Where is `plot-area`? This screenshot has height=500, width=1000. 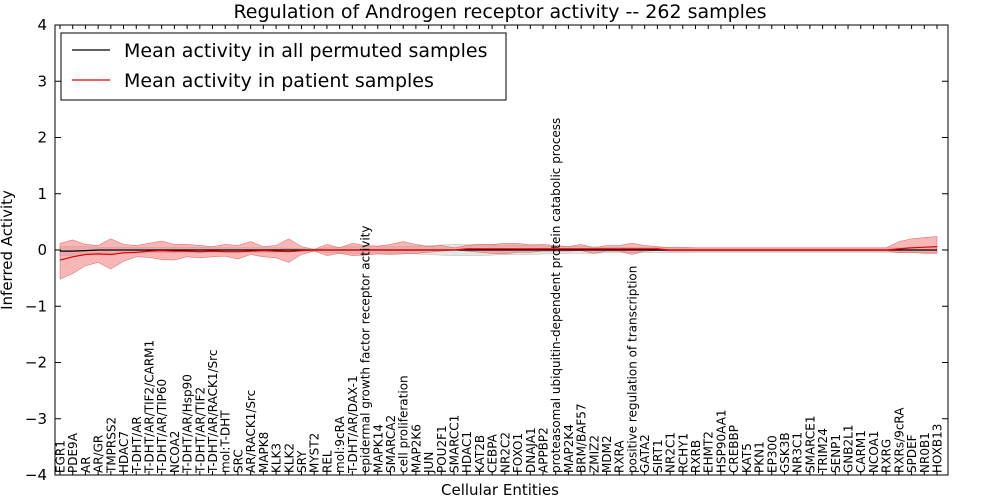 plot-area is located at coordinates (498, 258).